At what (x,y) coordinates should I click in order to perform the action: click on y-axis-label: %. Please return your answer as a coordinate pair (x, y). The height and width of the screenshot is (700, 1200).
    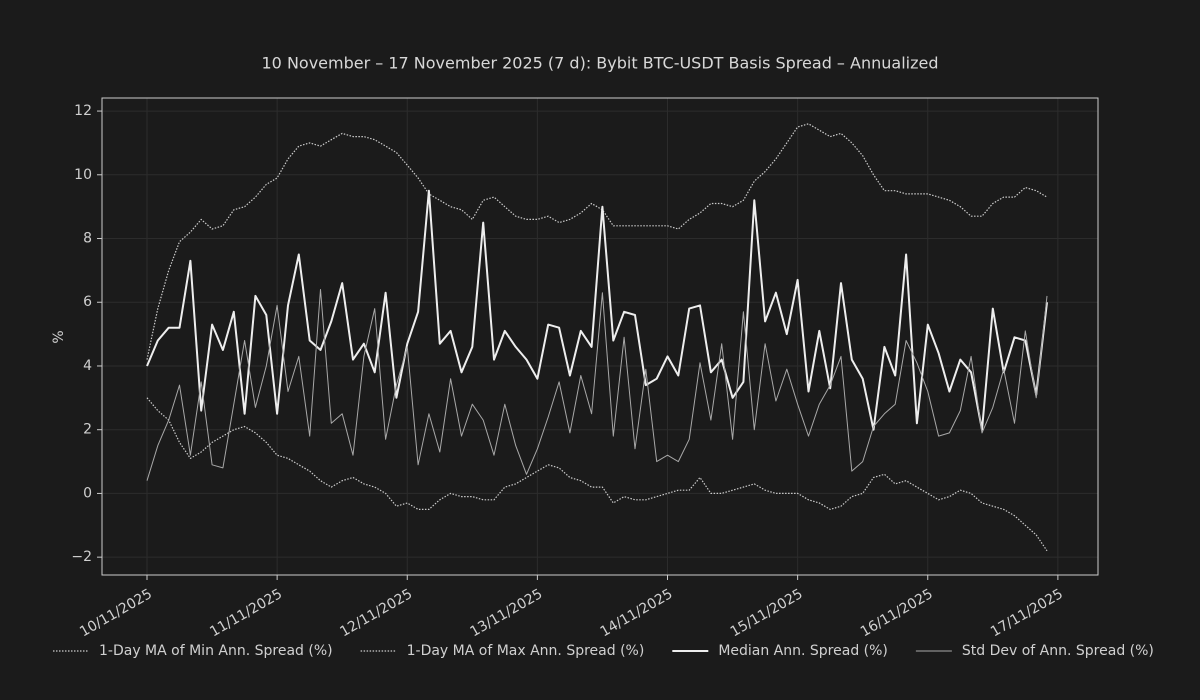
    Looking at the image, I should click on (59, 336).